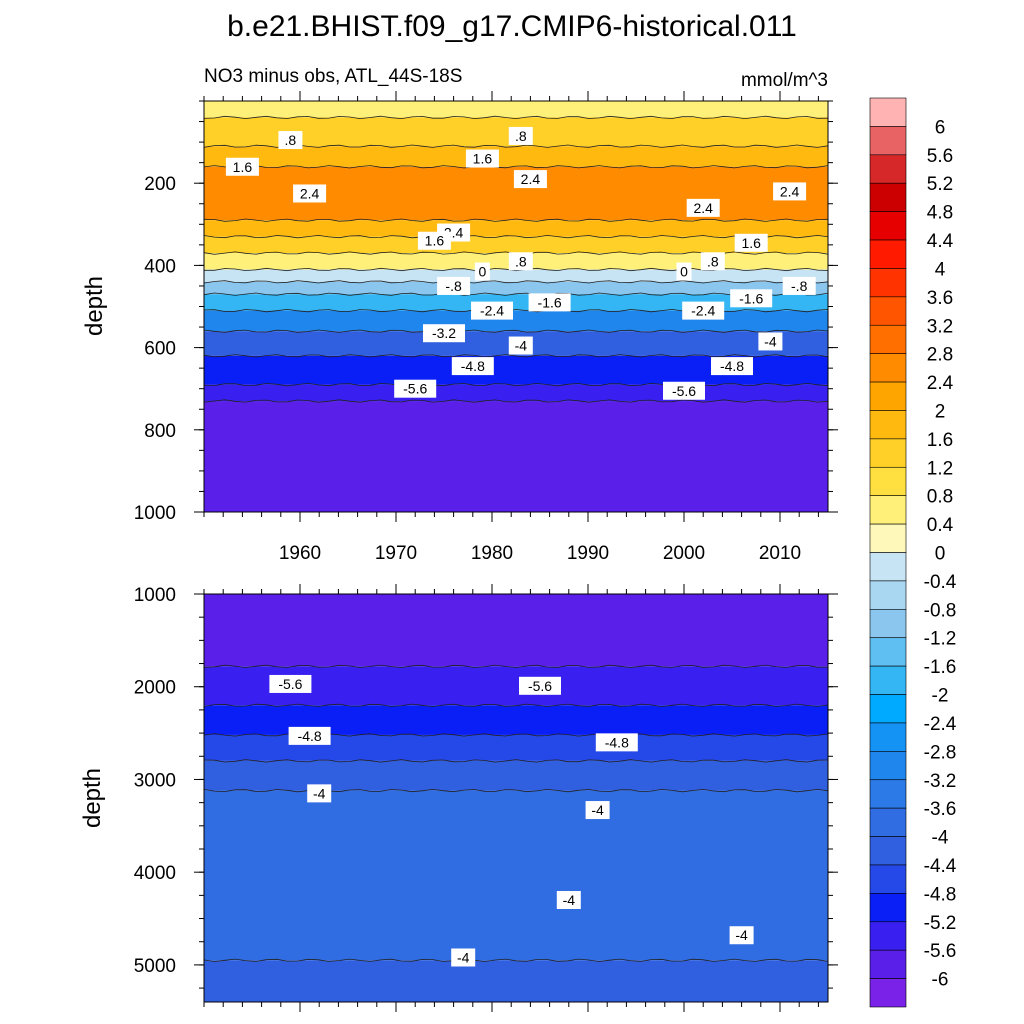 Image resolution: width=1024 pixels, height=1024 pixels. What do you see at coordinates (940, 951) in the screenshot?
I see `colorbar-label: -5.6` at bounding box center [940, 951].